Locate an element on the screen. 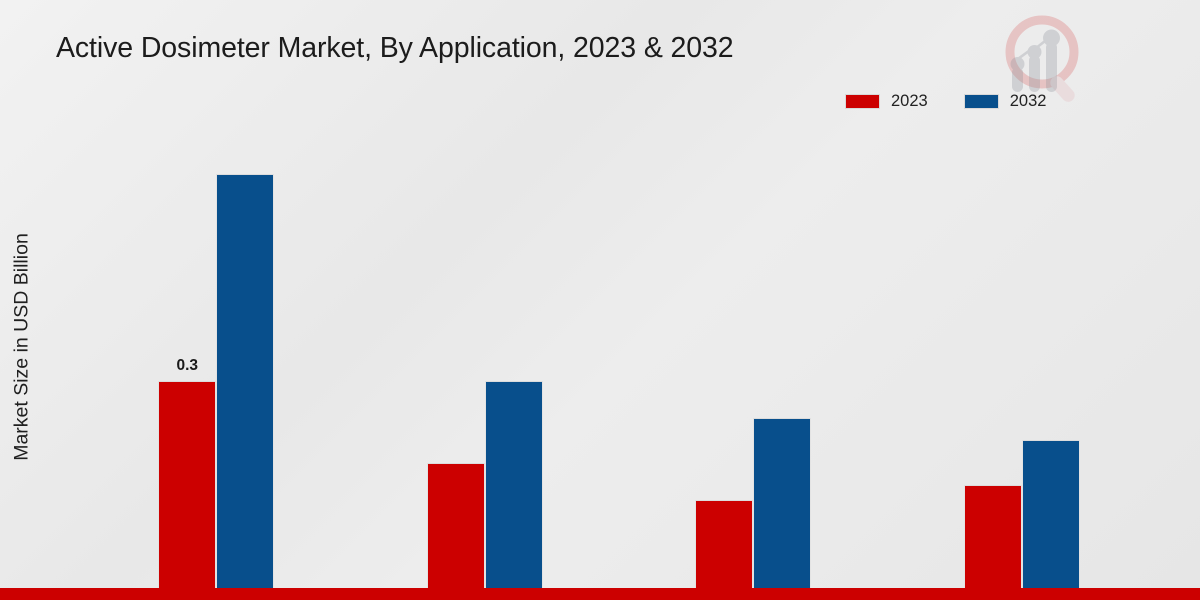 The width and height of the screenshot is (1200, 600). y-axis-title: Market Size in USD Billion is located at coordinates (22, 300).